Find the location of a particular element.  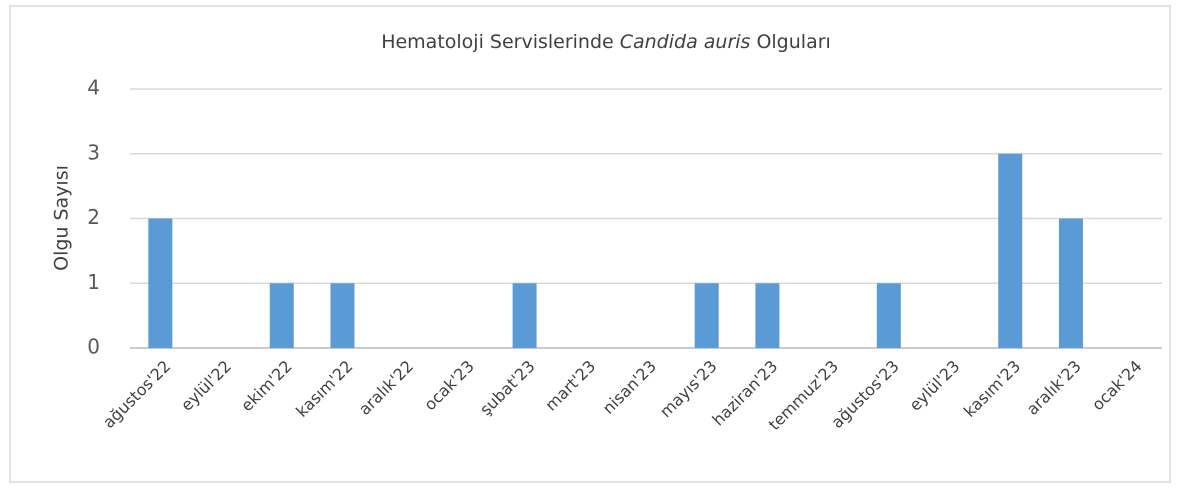

y-tick-label: 4 is located at coordinates (93, 88).